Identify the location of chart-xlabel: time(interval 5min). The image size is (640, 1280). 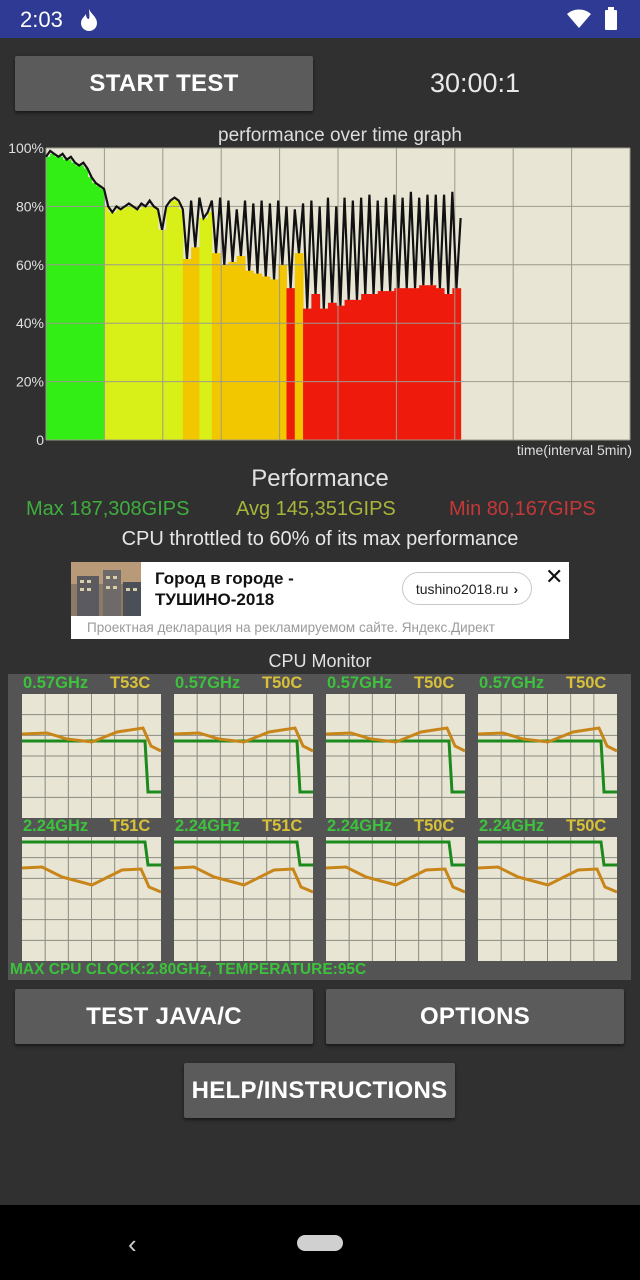
(574, 450).